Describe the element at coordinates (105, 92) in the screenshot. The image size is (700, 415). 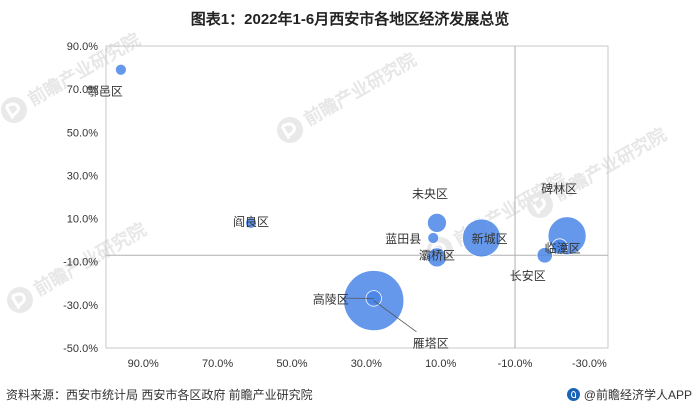
I see `bubble-label: 鄠邑区` at that location.